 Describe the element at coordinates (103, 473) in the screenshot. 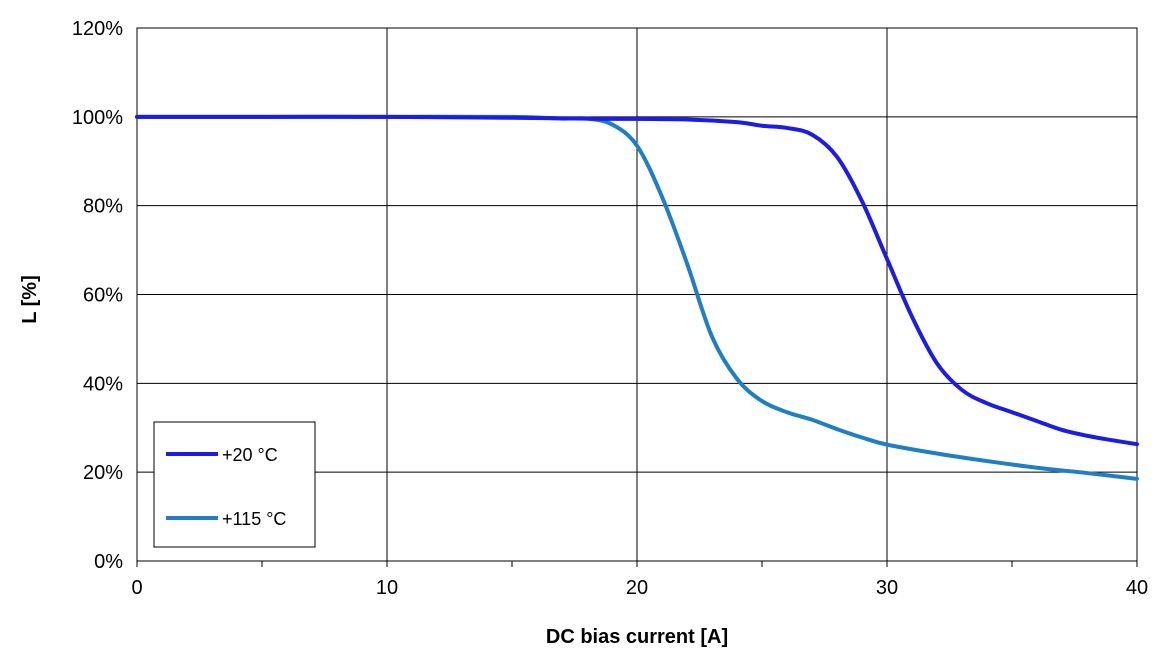

I see `y-tick-label: 20%` at that location.